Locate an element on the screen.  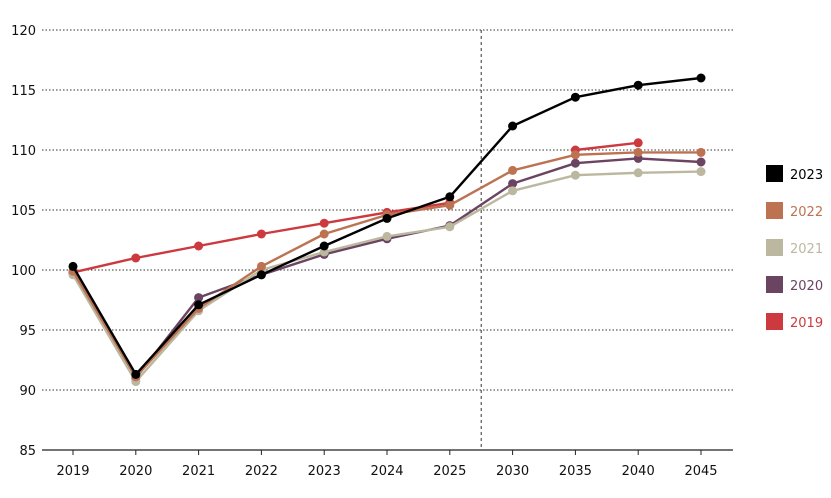
y-tick-label-100: 100 is located at coordinates (23, 271).